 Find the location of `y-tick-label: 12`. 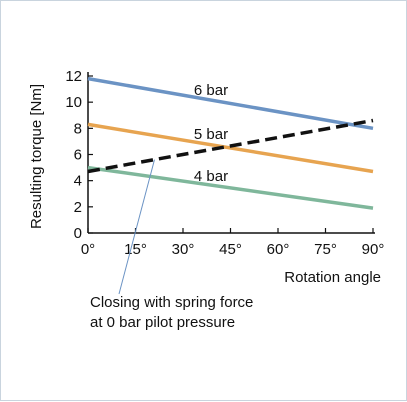

y-tick-label: 12 is located at coordinates (73, 76).